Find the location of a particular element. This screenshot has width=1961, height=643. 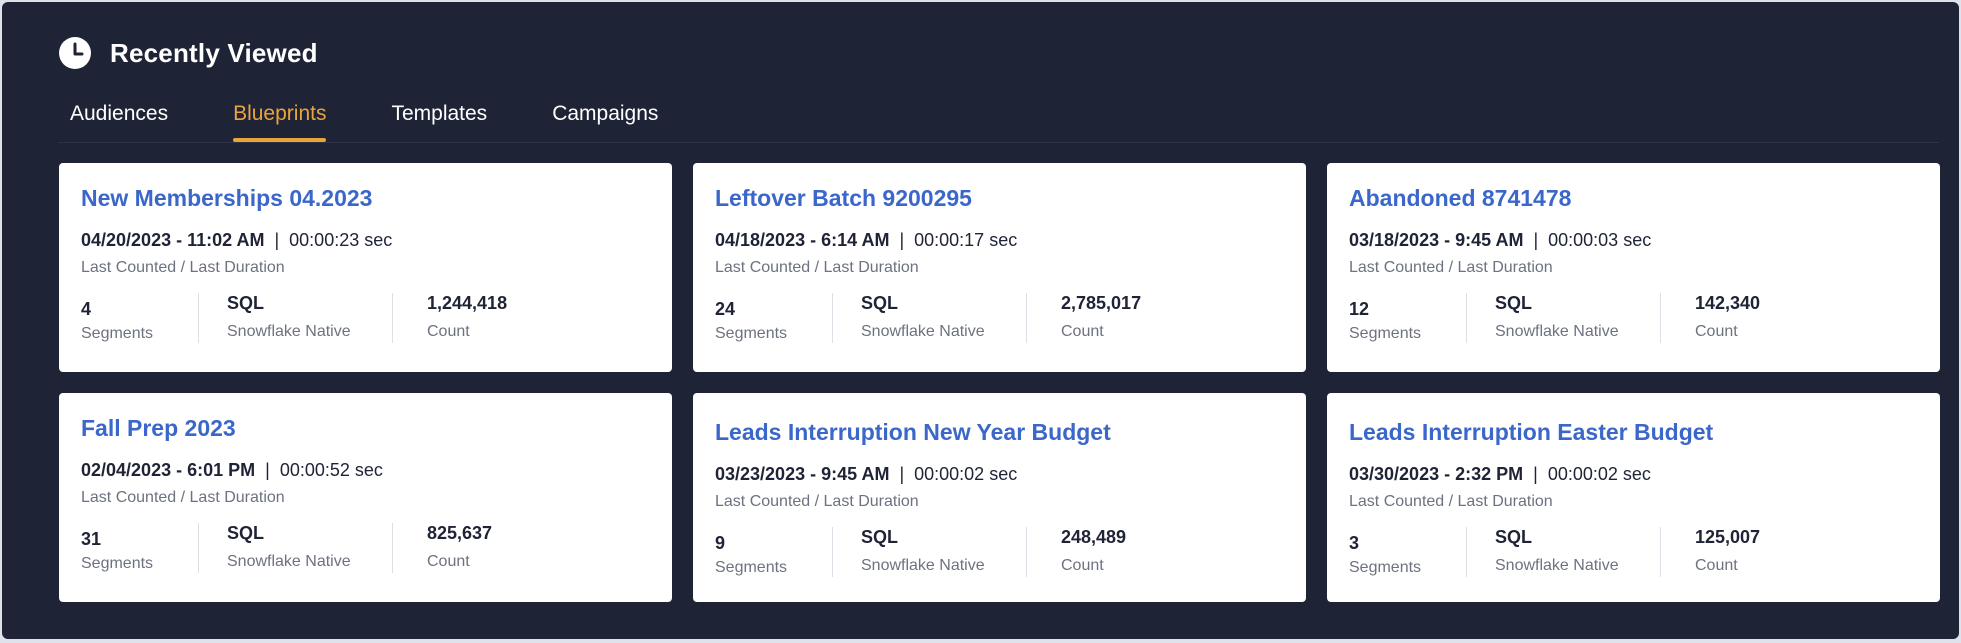

count-stat: 142,340 Count is located at coordinates (1710, 318).